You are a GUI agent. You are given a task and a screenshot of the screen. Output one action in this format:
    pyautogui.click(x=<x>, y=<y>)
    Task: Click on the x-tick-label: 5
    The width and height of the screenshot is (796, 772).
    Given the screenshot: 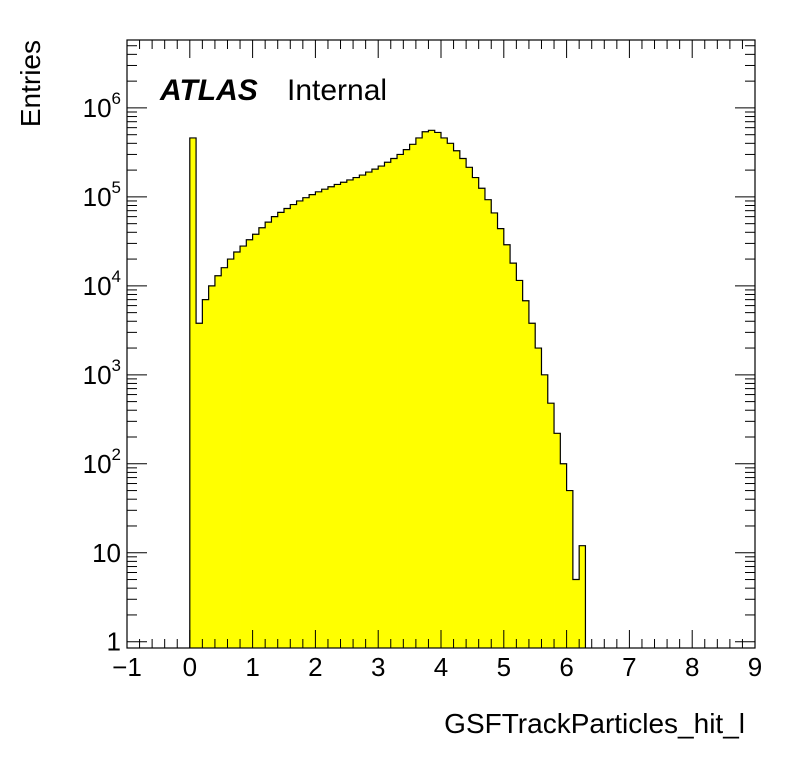 What is the action you would take?
    pyautogui.click(x=504, y=667)
    